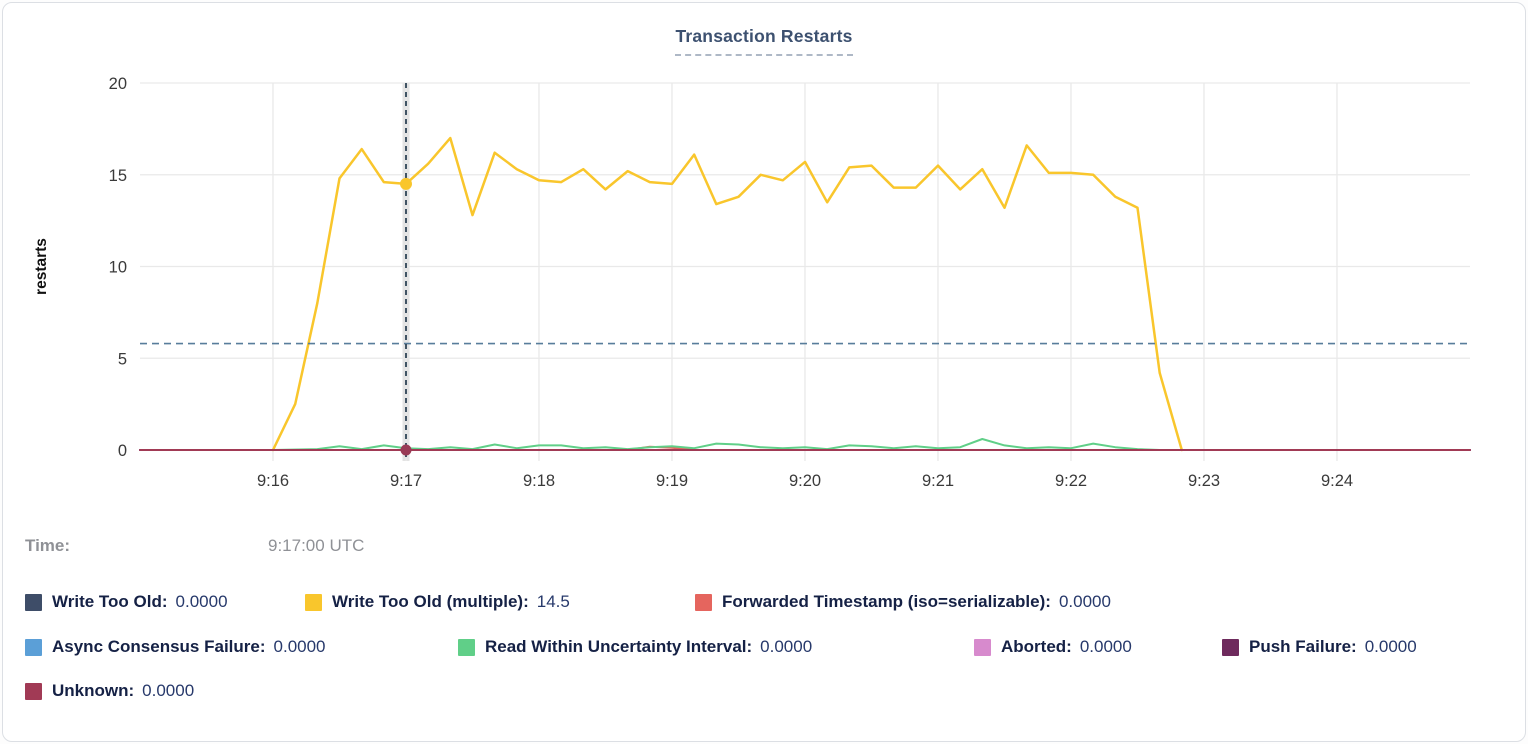 The image size is (1528, 744). I want to click on legend-swatch-read-within-uncertainty-interval, so click(466, 647).